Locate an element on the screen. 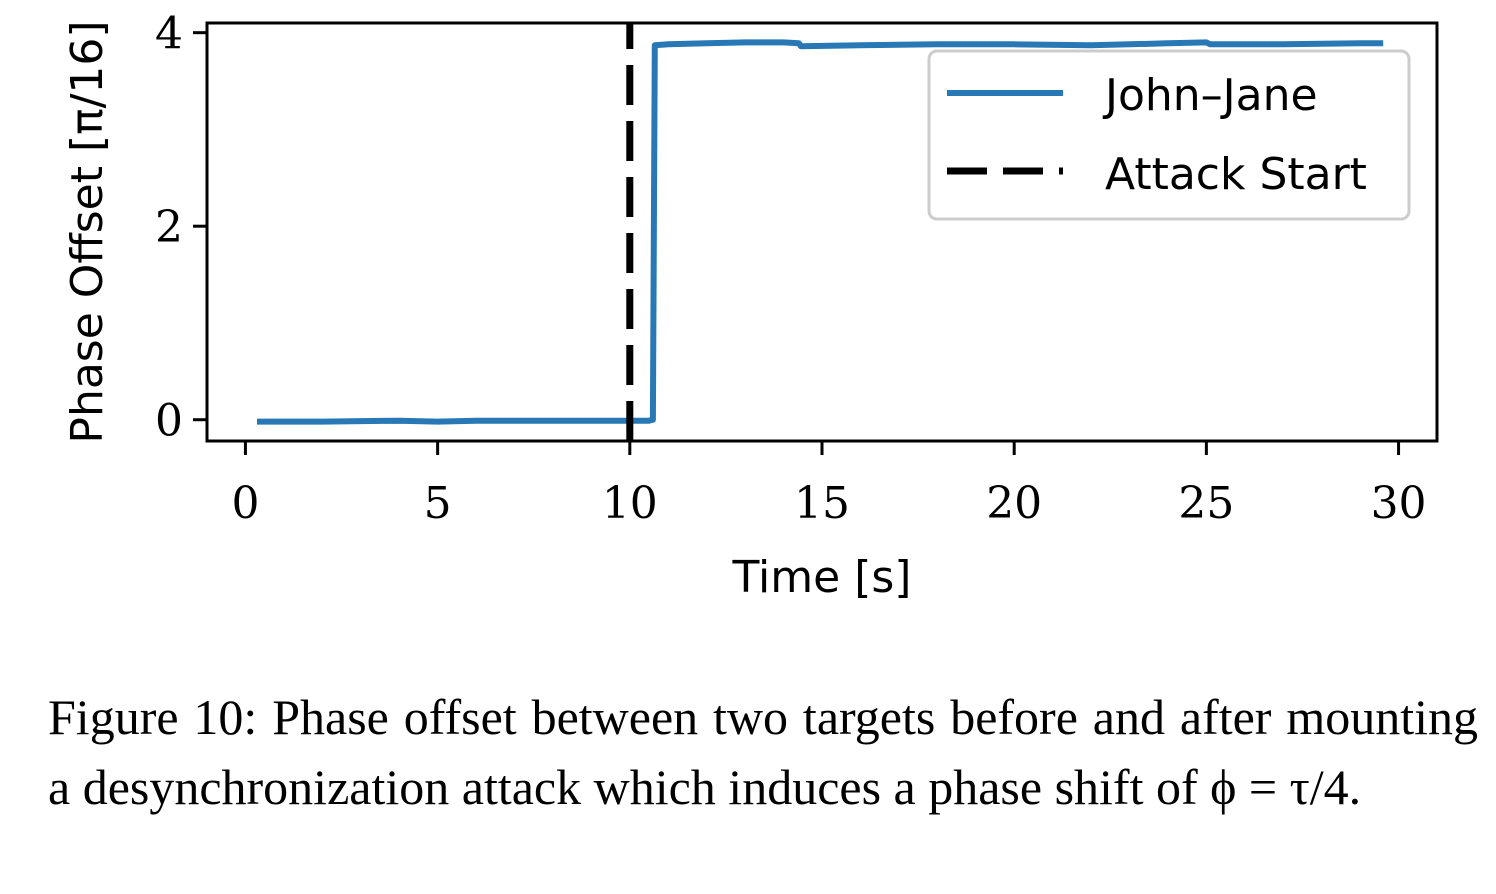  x-axis-ticks: 0 5 10 15 20 25 30 is located at coordinates (829, 485).